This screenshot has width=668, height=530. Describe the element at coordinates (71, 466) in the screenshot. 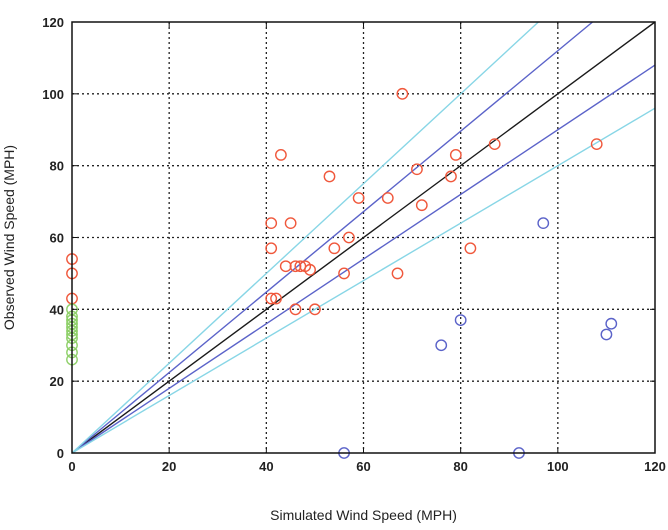

I see `x-tick-label: 0` at that location.